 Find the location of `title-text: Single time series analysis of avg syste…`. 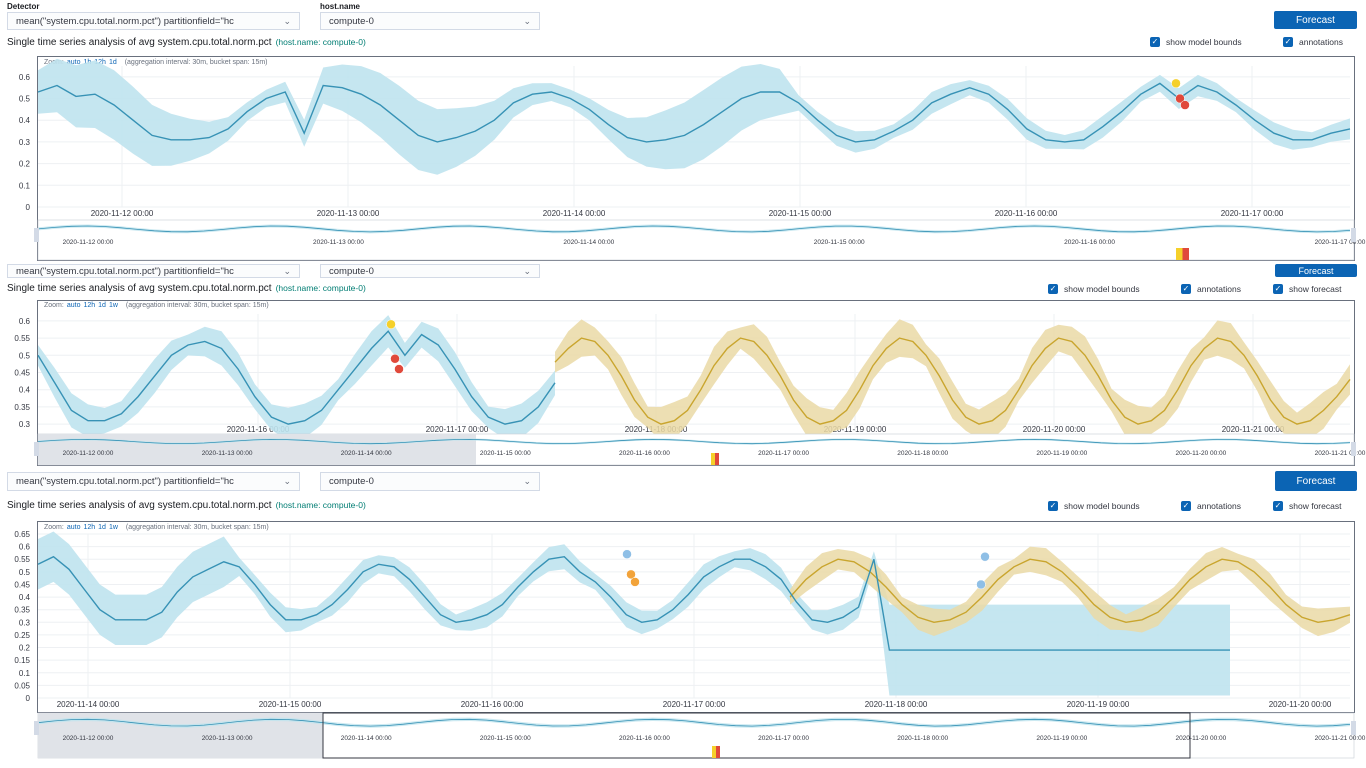

title-text: Single time series analysis of avg syste… is located at coordinates (139, 42).